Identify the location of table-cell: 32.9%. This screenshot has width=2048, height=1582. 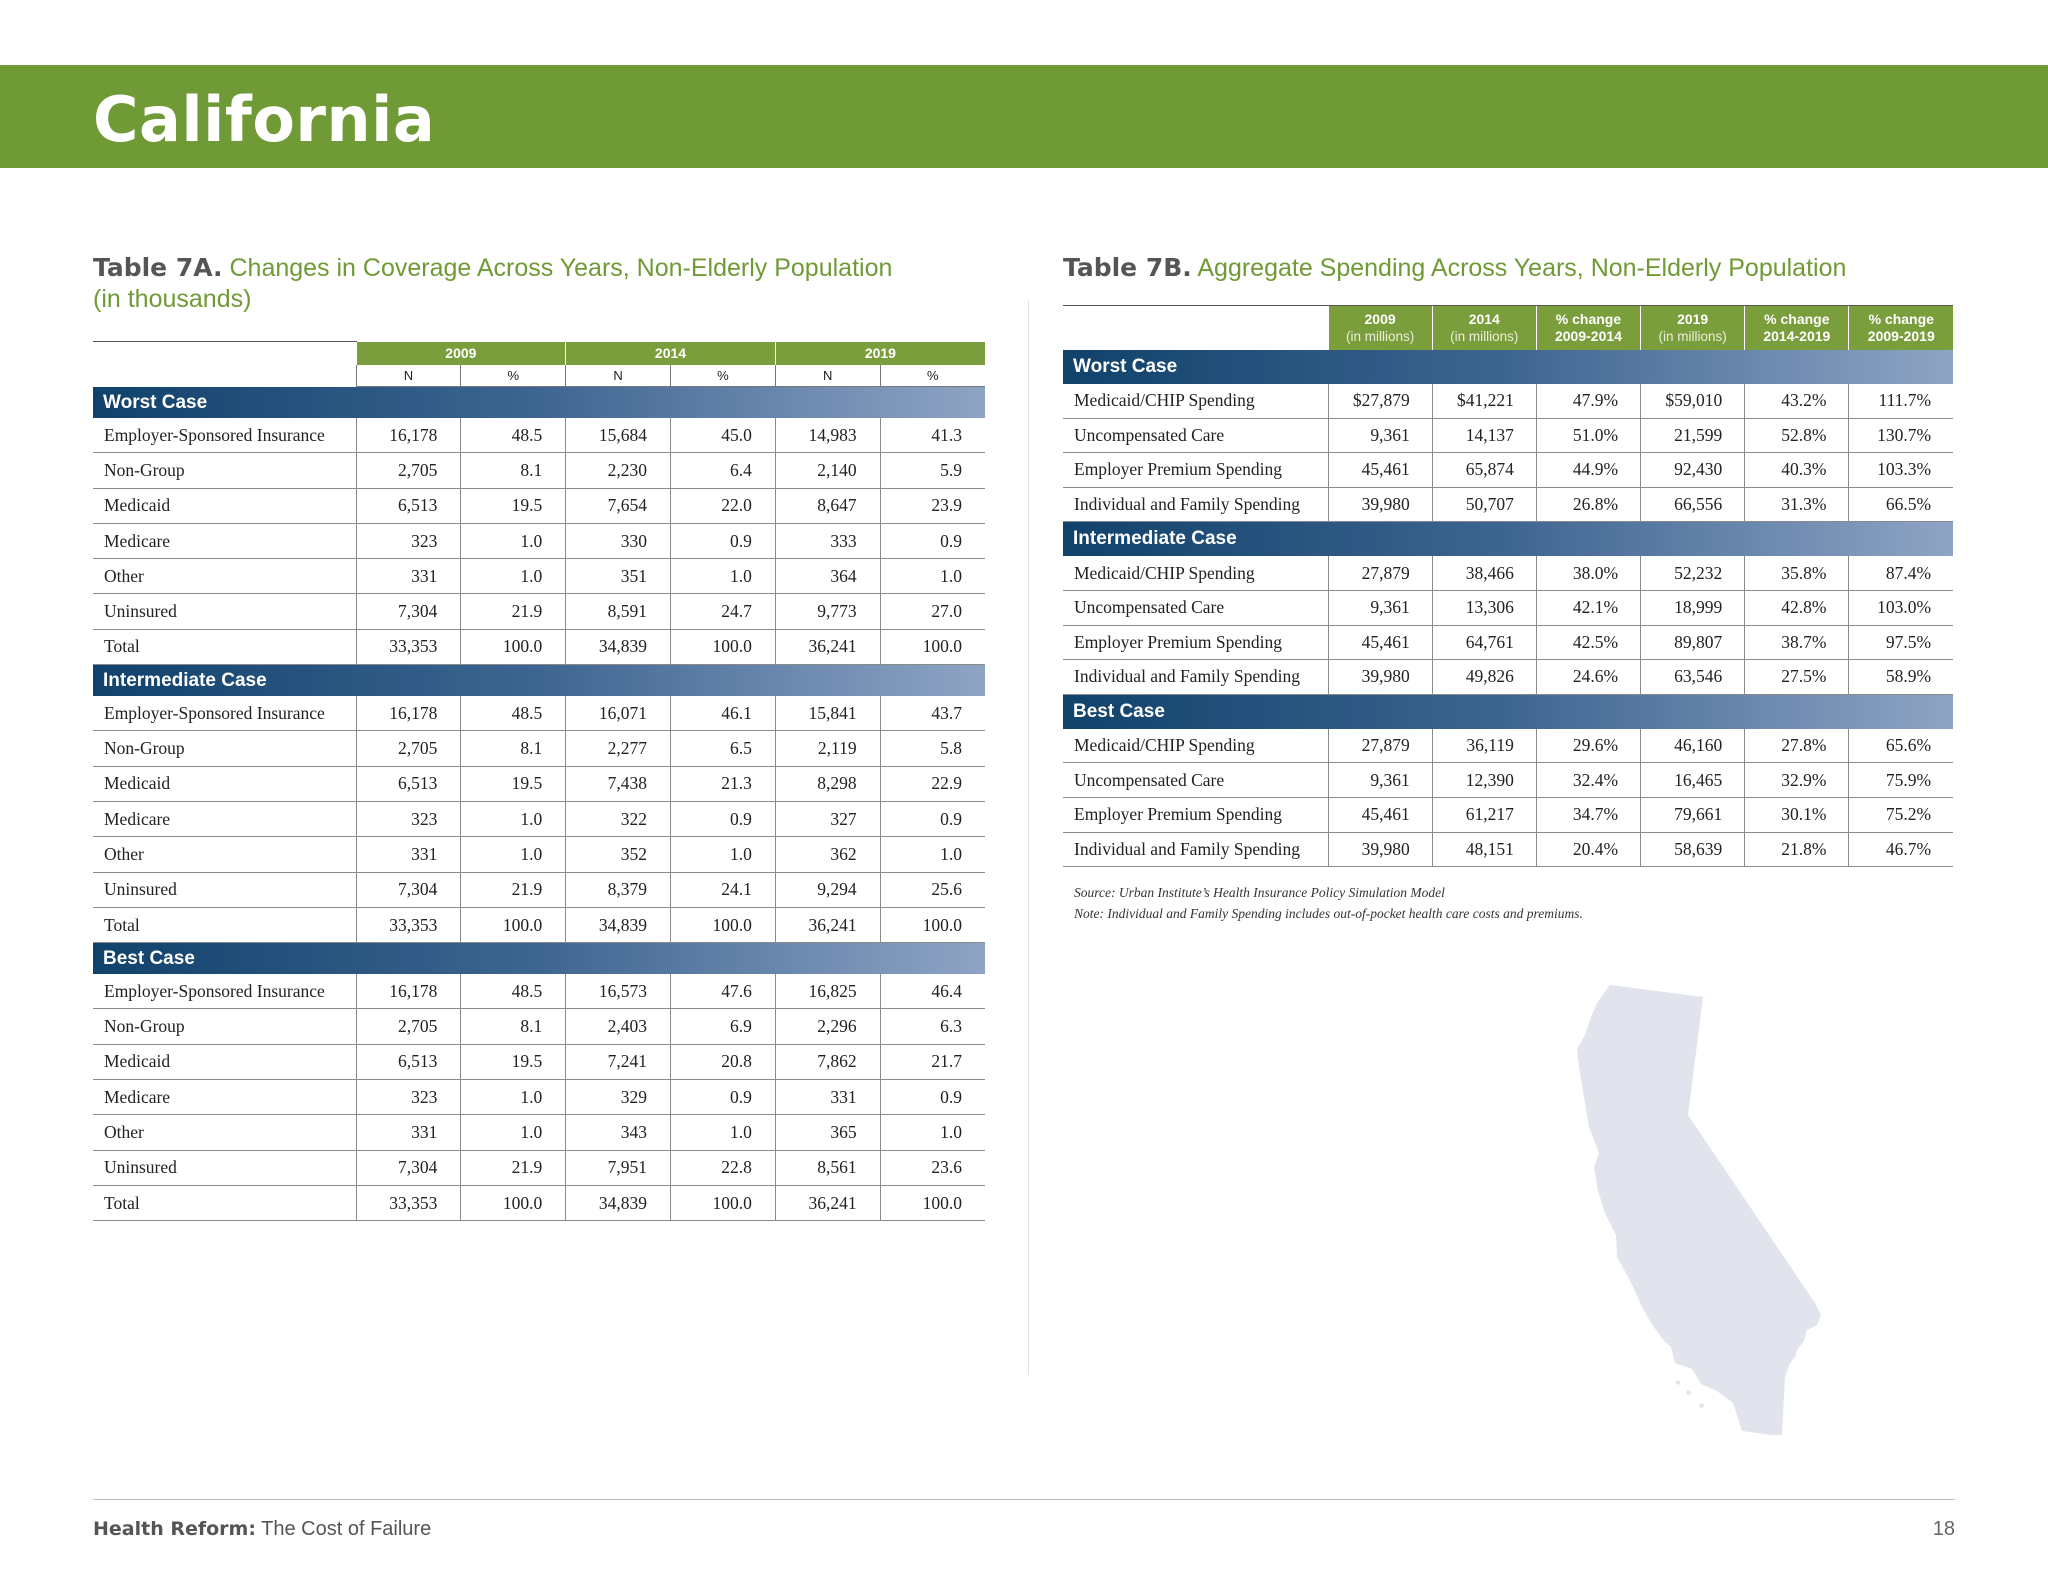
(1796, 780).